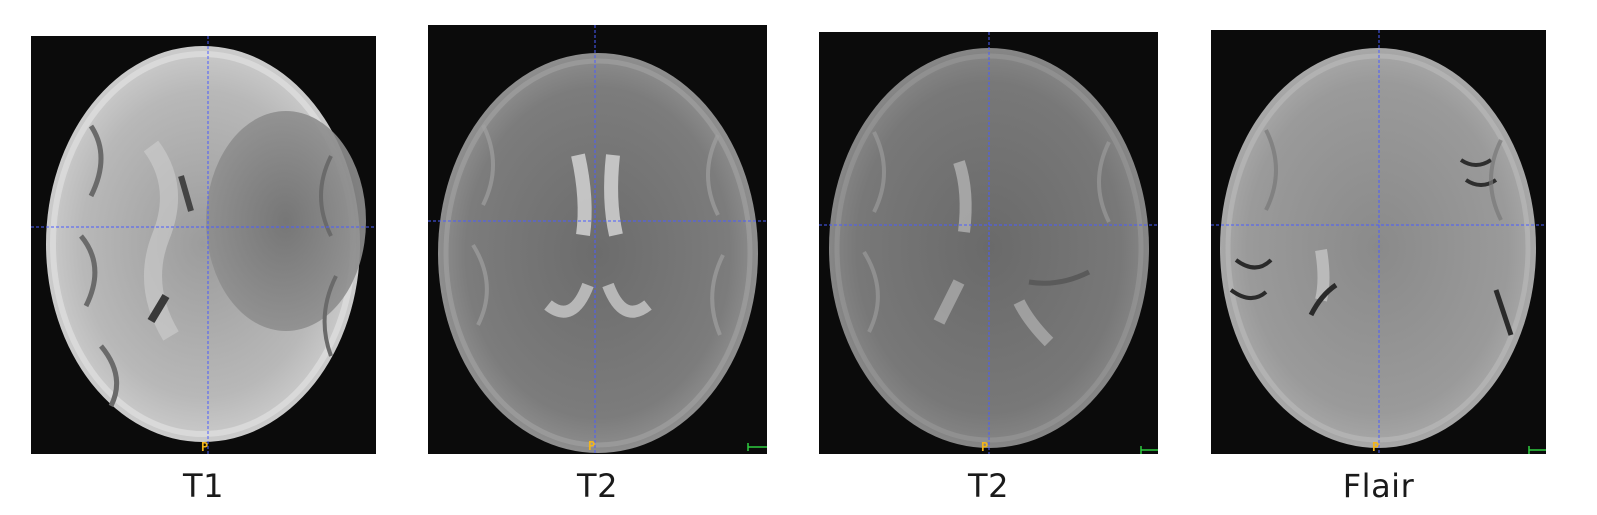  I want to click on panel-caption-t2-b: T2, so click(988, 486).